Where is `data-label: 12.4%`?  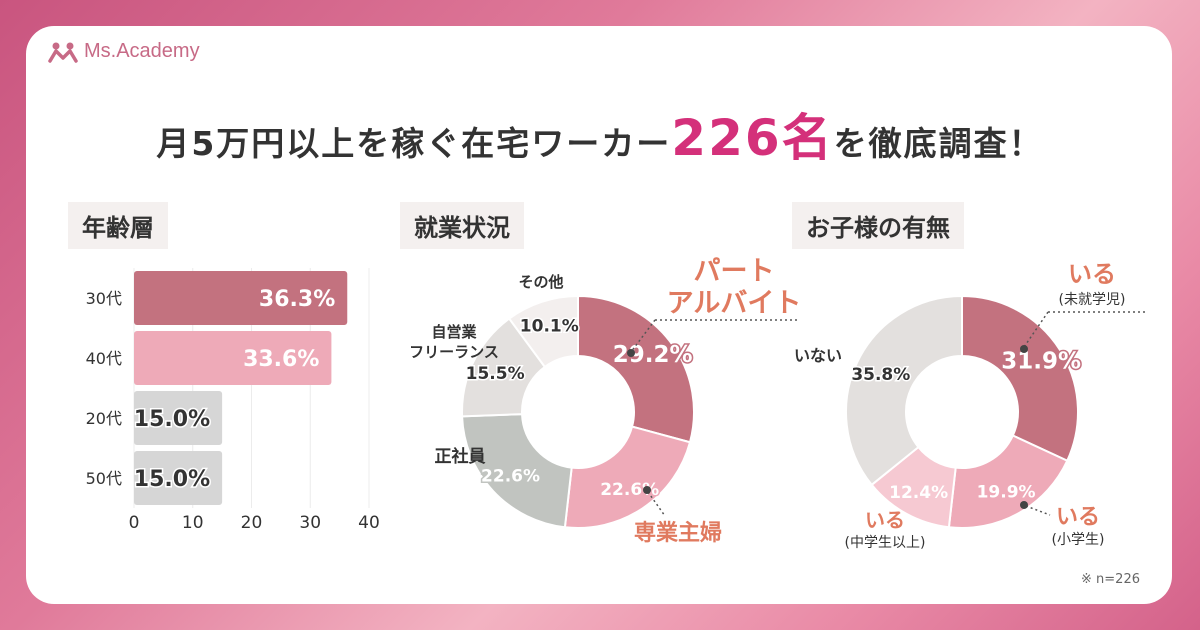 data-label: 12.4% is located at coordinates (918, 493).